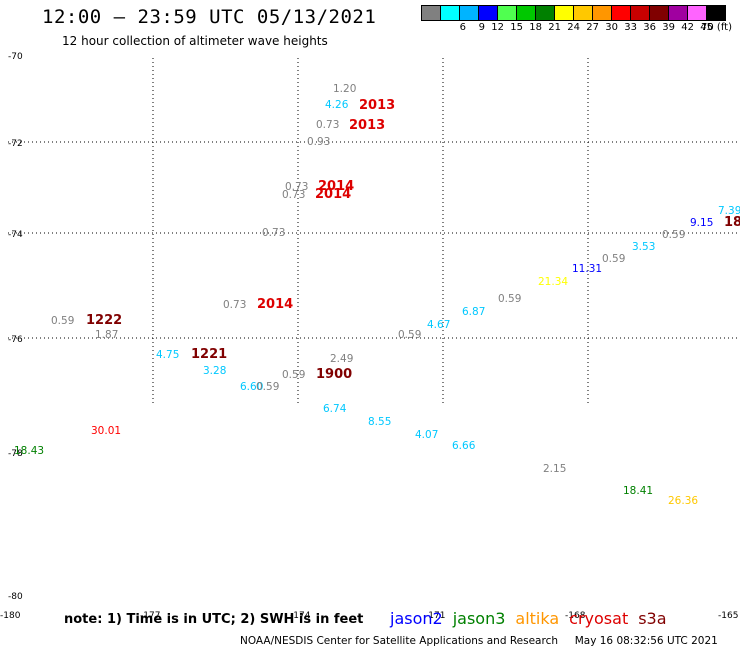 Image resolution: width=740 pixels, height=650 pixels. I want to click on wave-height-value: 21.34, so click(553, 282).